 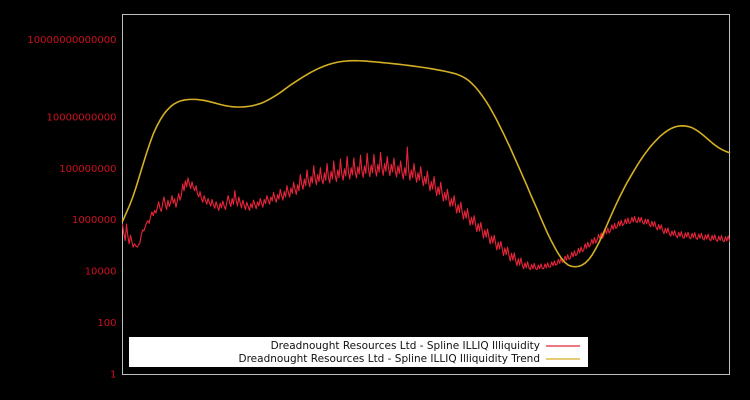 I want to click on y-axis-tick-label: 10000, so click(x=101, y=272).